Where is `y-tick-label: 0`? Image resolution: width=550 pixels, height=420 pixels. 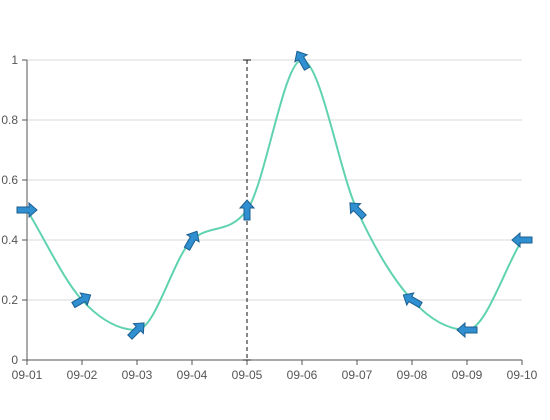 y-tick-label: 0 is located at coordinates (14, 360).